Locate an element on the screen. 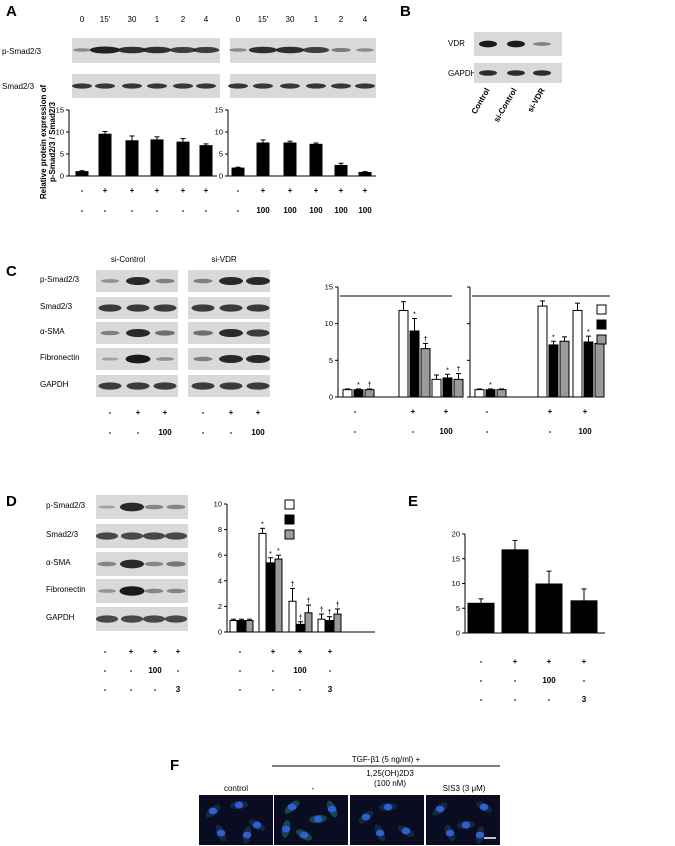  panel-a-row-labels: p-Smad2/3 Smad2/3 is located at coordinates (22, 69).